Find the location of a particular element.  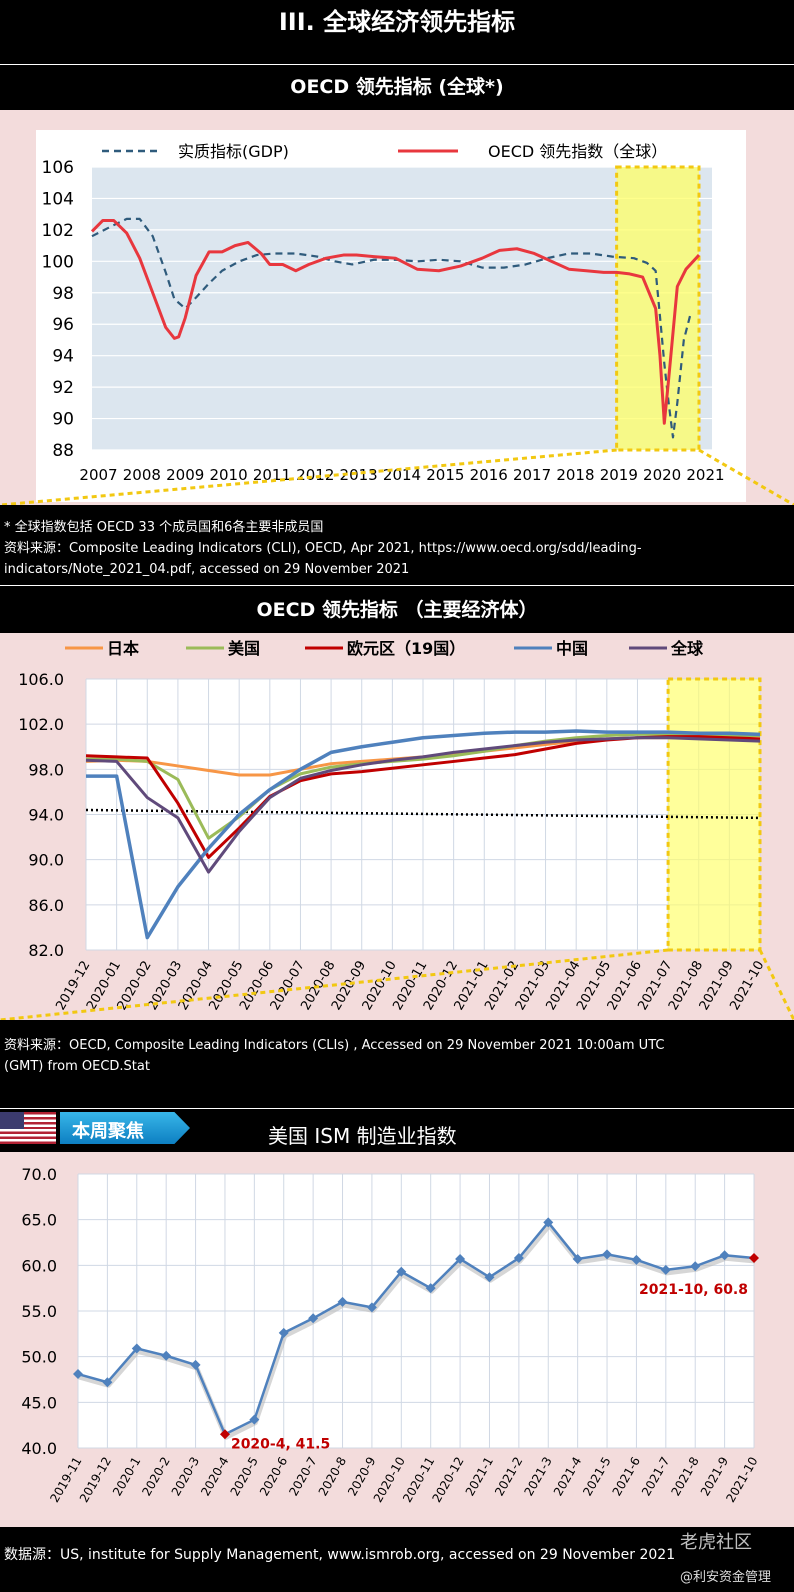

chart1-x-tick: 2017 is located at coordinates (532, 475).